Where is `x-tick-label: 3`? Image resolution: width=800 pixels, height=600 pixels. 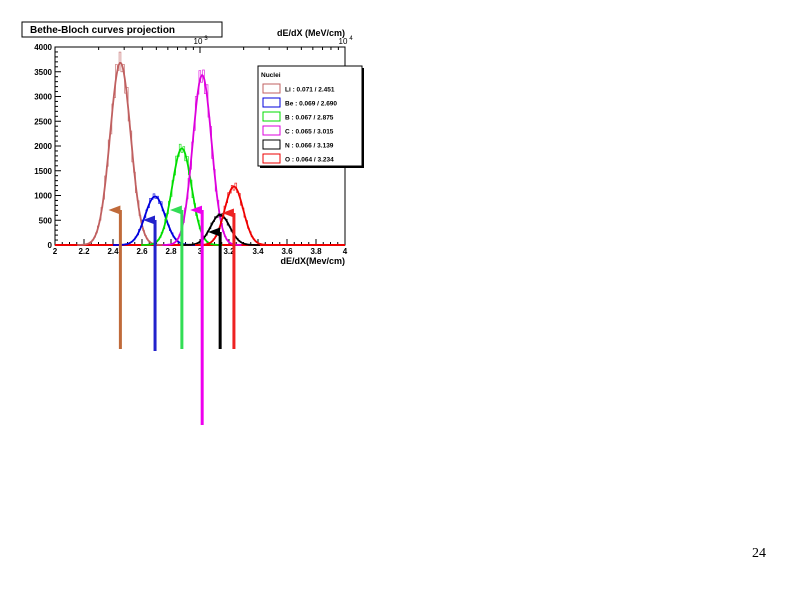 x-tick-label: 3 is located at coordinates (200, 251).